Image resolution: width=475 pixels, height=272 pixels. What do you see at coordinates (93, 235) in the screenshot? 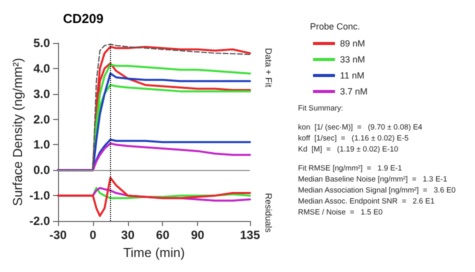
I see `x-tick-label: 0` at bounding box center [93, 235].